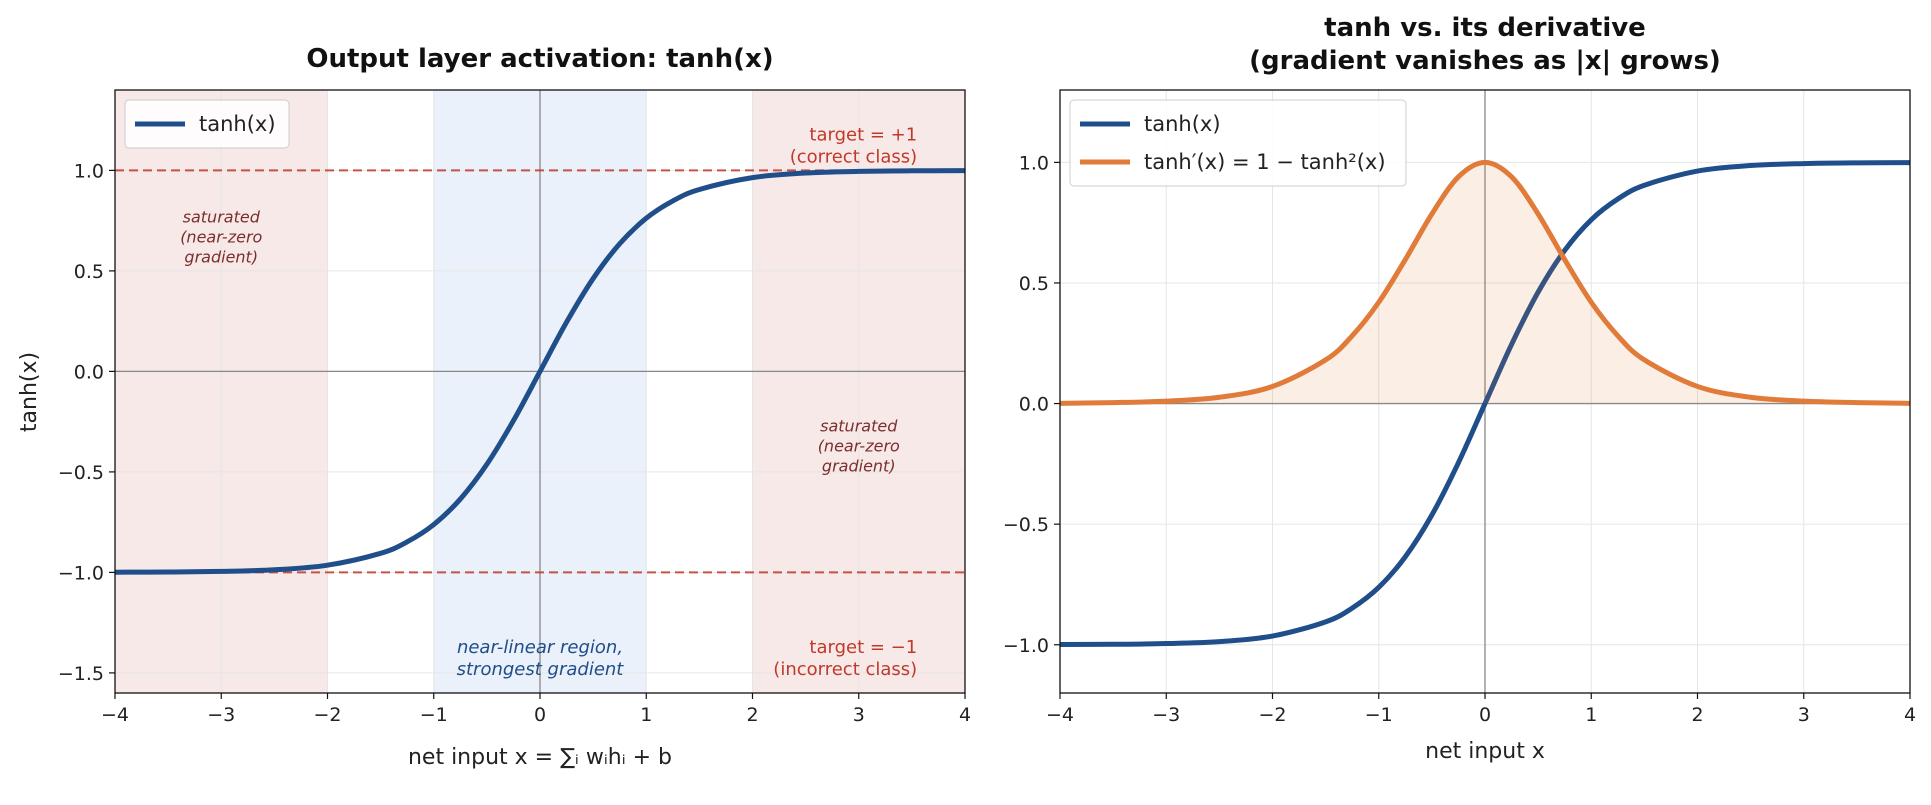 This screenshot has height=805, width=1931. I want to click on annotation-target-negative: target = −1 (incorrect class), so click(845, 658).